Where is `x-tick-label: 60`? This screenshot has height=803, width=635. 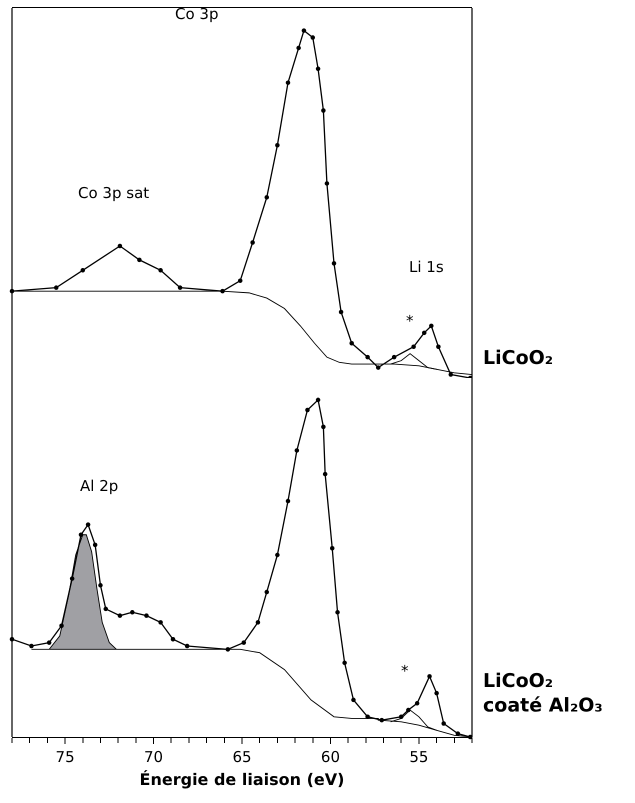 x-tick-label: 60 is located at coordinates (330, 757).